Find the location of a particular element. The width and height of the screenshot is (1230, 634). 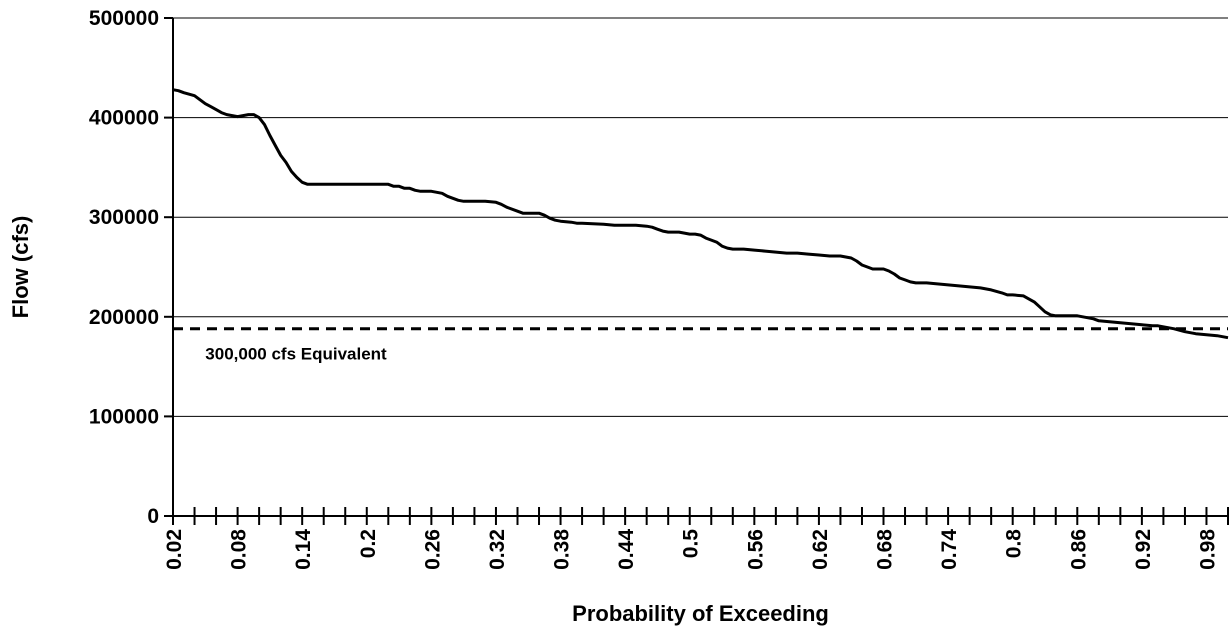

x-tick-label-9: 0.56 is located at coordinates (755, 549).